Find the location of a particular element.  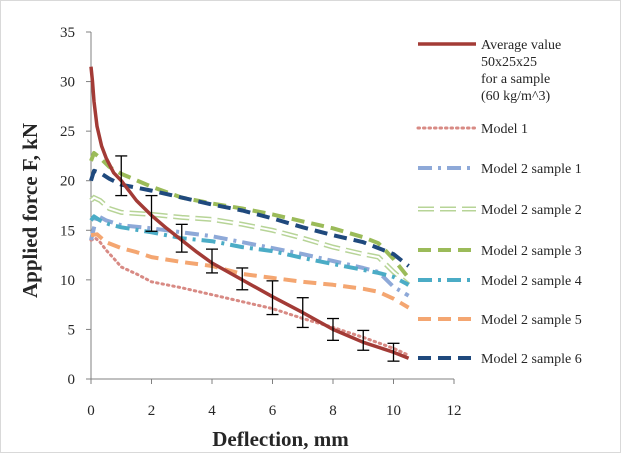

legend-item-3: Model 2 sample 2 is located at coordinates (500, 210).